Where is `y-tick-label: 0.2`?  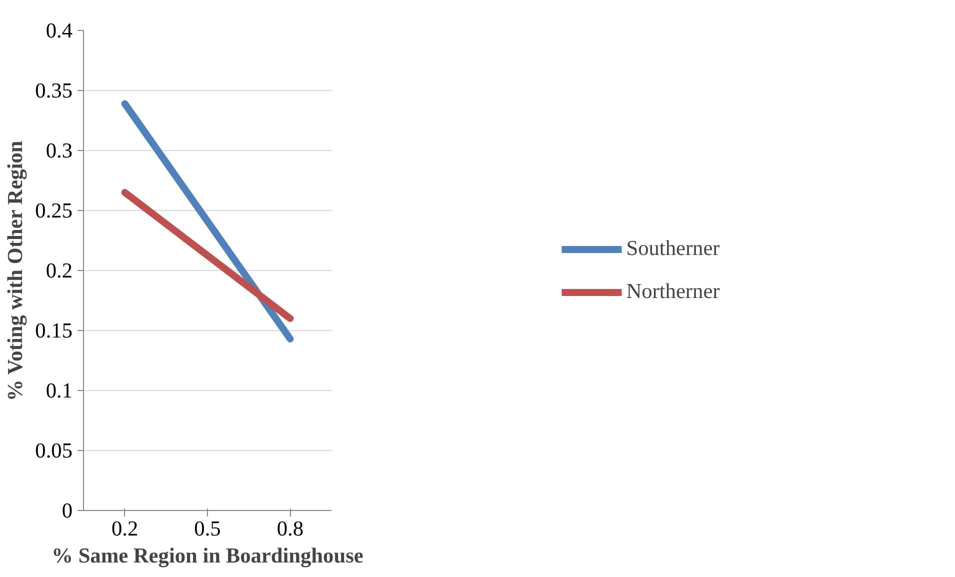
y-tick-label: 0.2 is located at coordinates (59, 270).